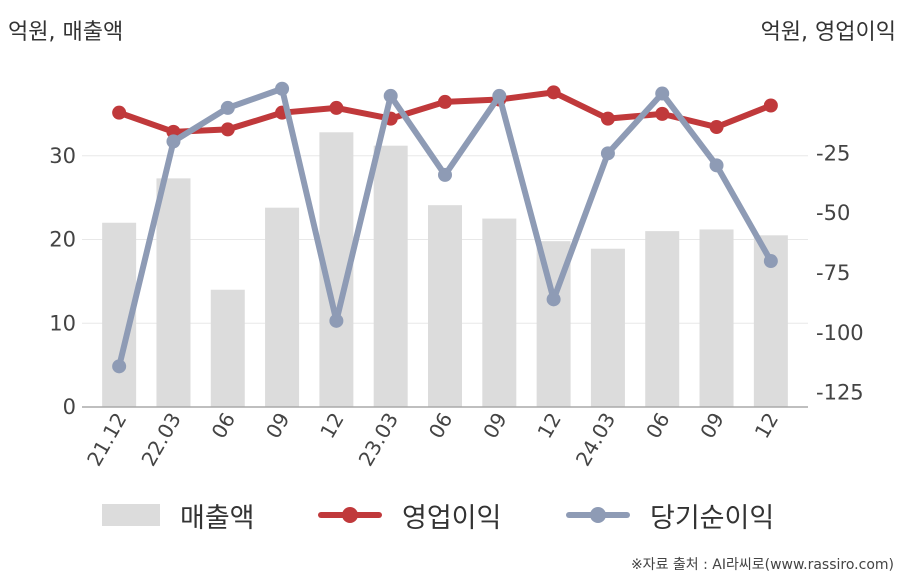  I want to click on right-axis-ticks: -125 -100 -75 -50 -25, so click(840, 272).